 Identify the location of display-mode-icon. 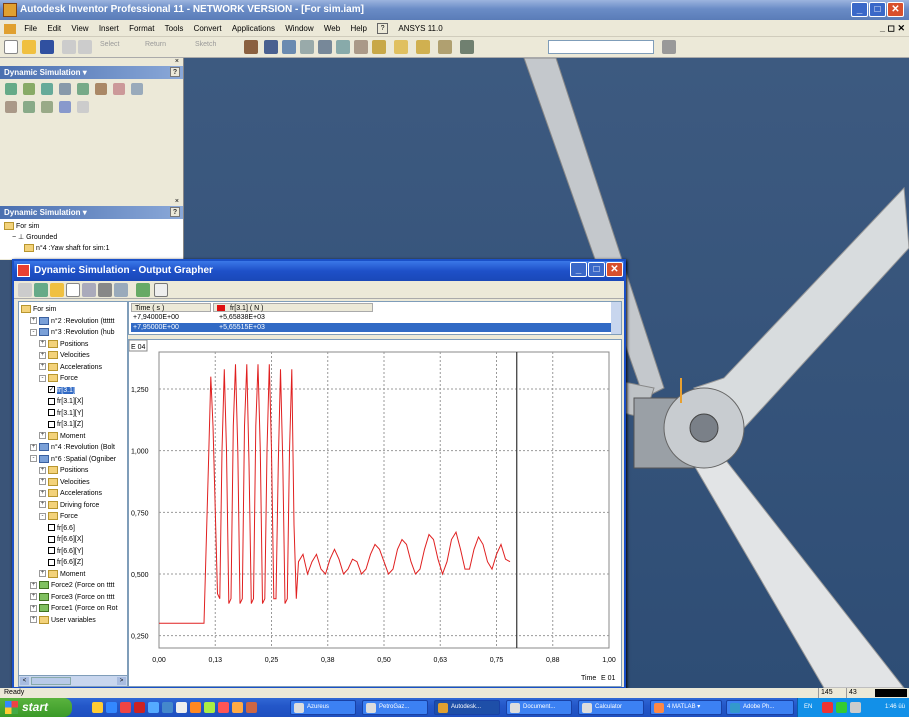
(379, 47).